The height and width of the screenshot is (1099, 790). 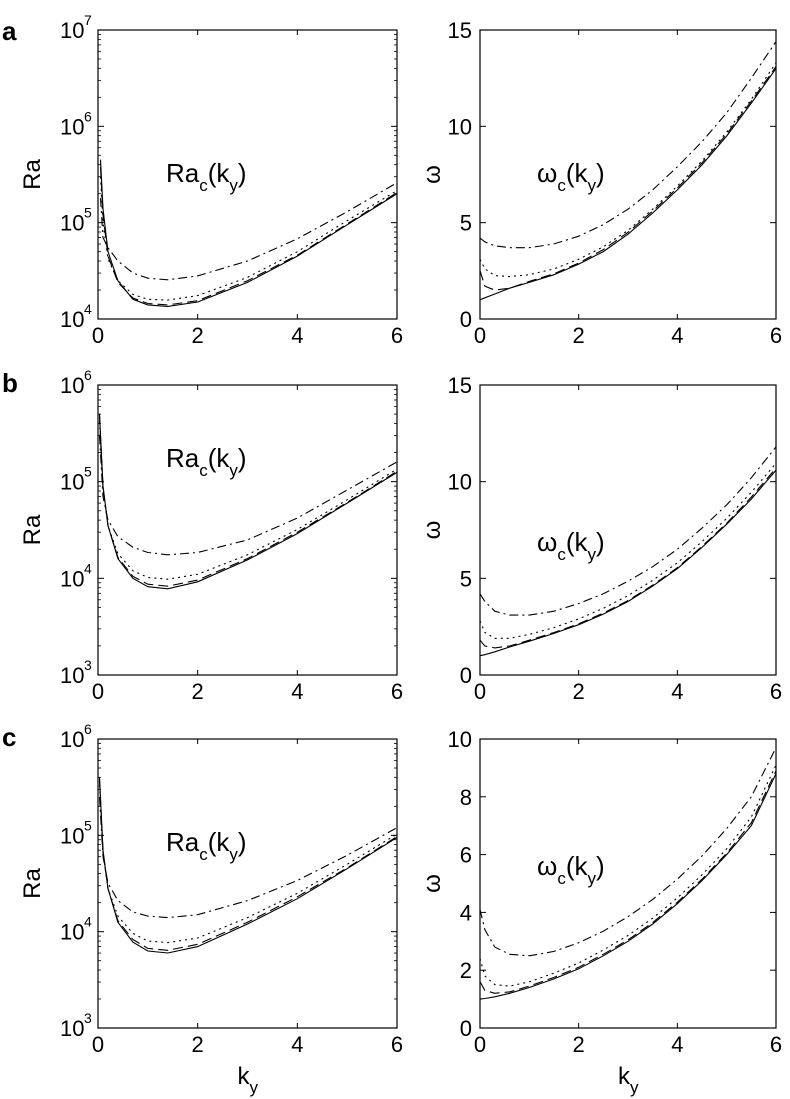 I want to click on panel-letter-a: a, so click(x=9, y=31).